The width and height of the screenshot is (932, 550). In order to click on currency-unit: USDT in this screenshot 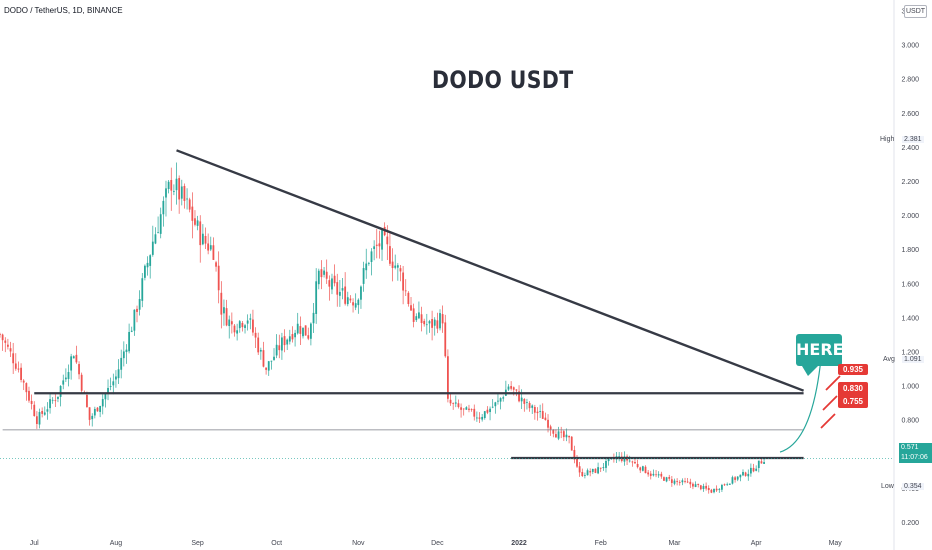, I will do `click(915, 11)`.